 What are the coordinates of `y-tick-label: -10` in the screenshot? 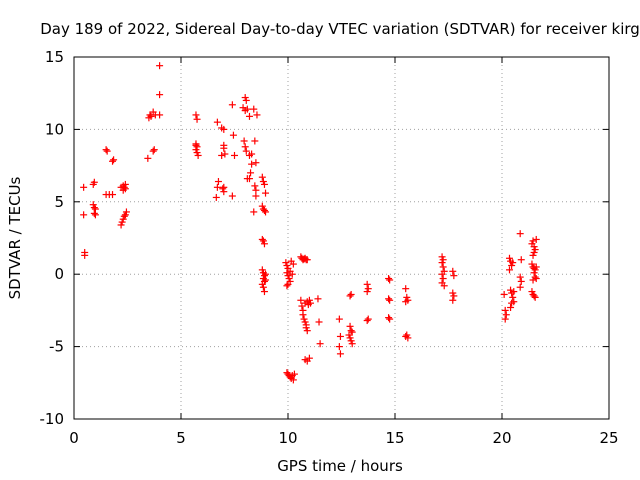 It's located at (52, 419).